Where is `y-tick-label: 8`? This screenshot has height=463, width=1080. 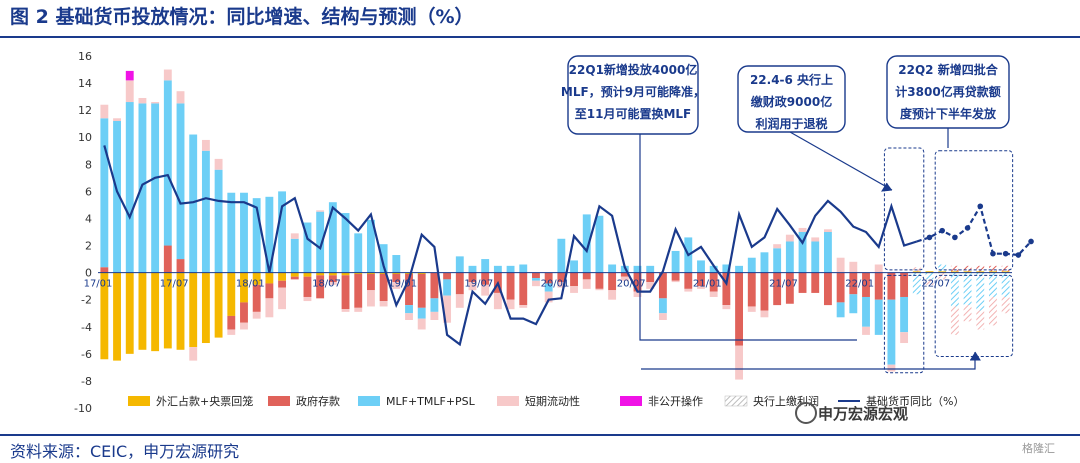 y-tick-label: 8 is located at coordinates (88, 164).